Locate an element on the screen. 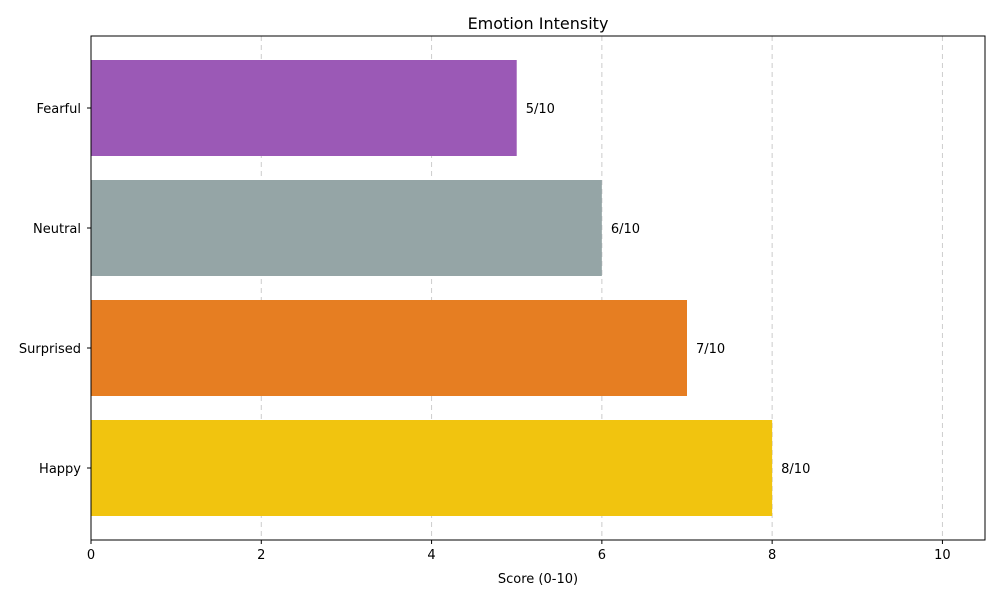  y-tick-label-surprised: Surprised is located at coordinates (50, 349).